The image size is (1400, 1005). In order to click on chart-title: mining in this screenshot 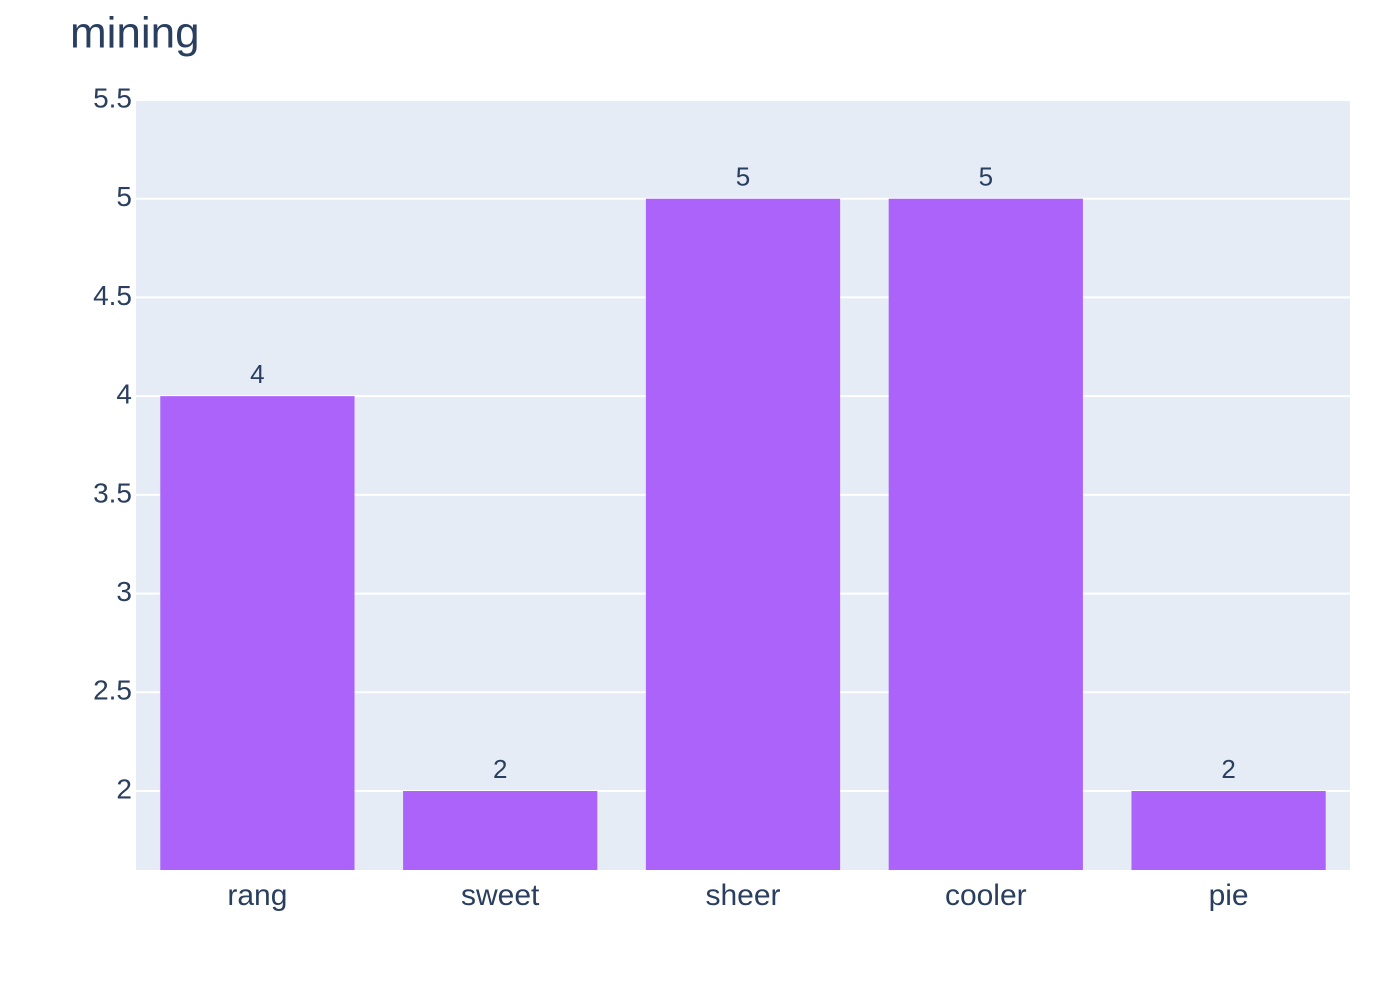, I will do `click(135, 33)`.